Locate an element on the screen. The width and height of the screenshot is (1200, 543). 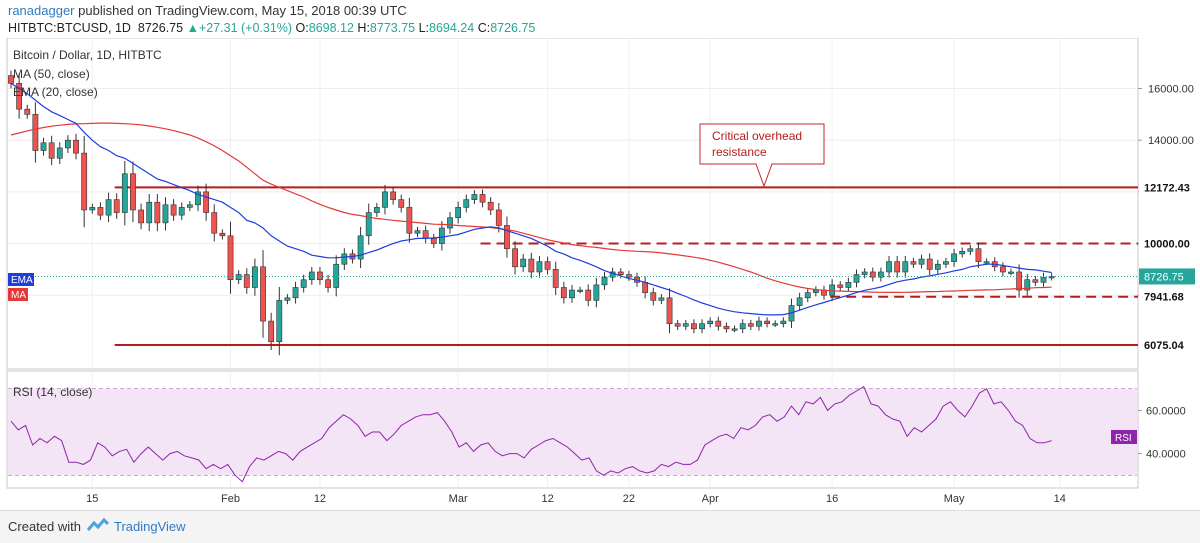
time-tick-label: Feb is located at coordinates (230, 499).